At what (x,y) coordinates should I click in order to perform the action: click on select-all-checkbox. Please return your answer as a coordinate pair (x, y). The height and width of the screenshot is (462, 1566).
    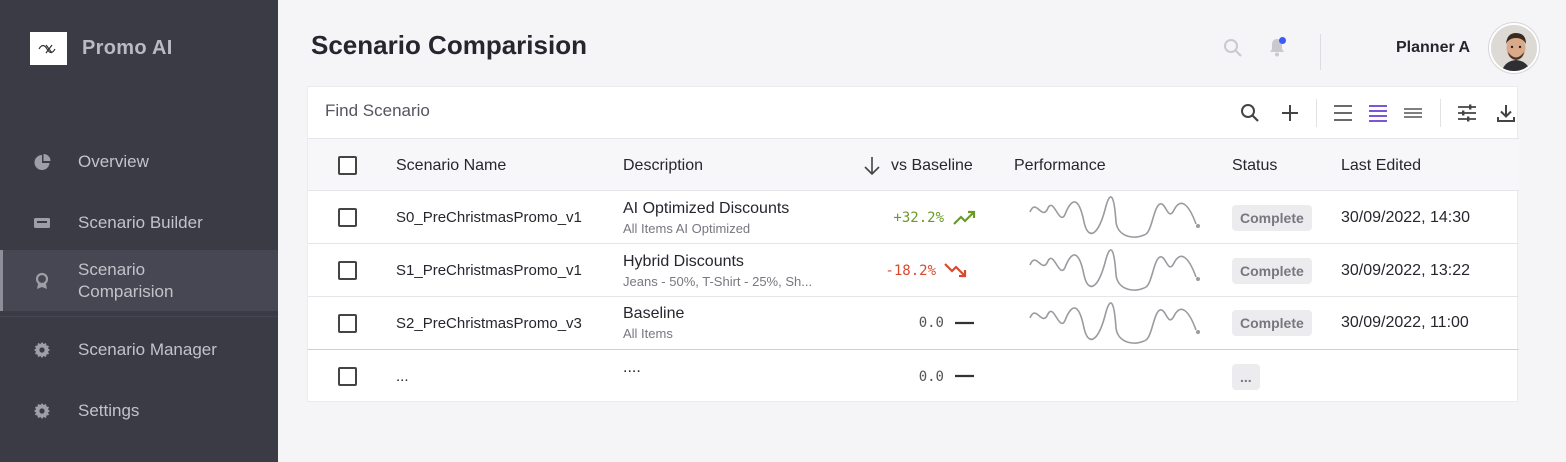
    Looking at the image, I should click on (347, 165).